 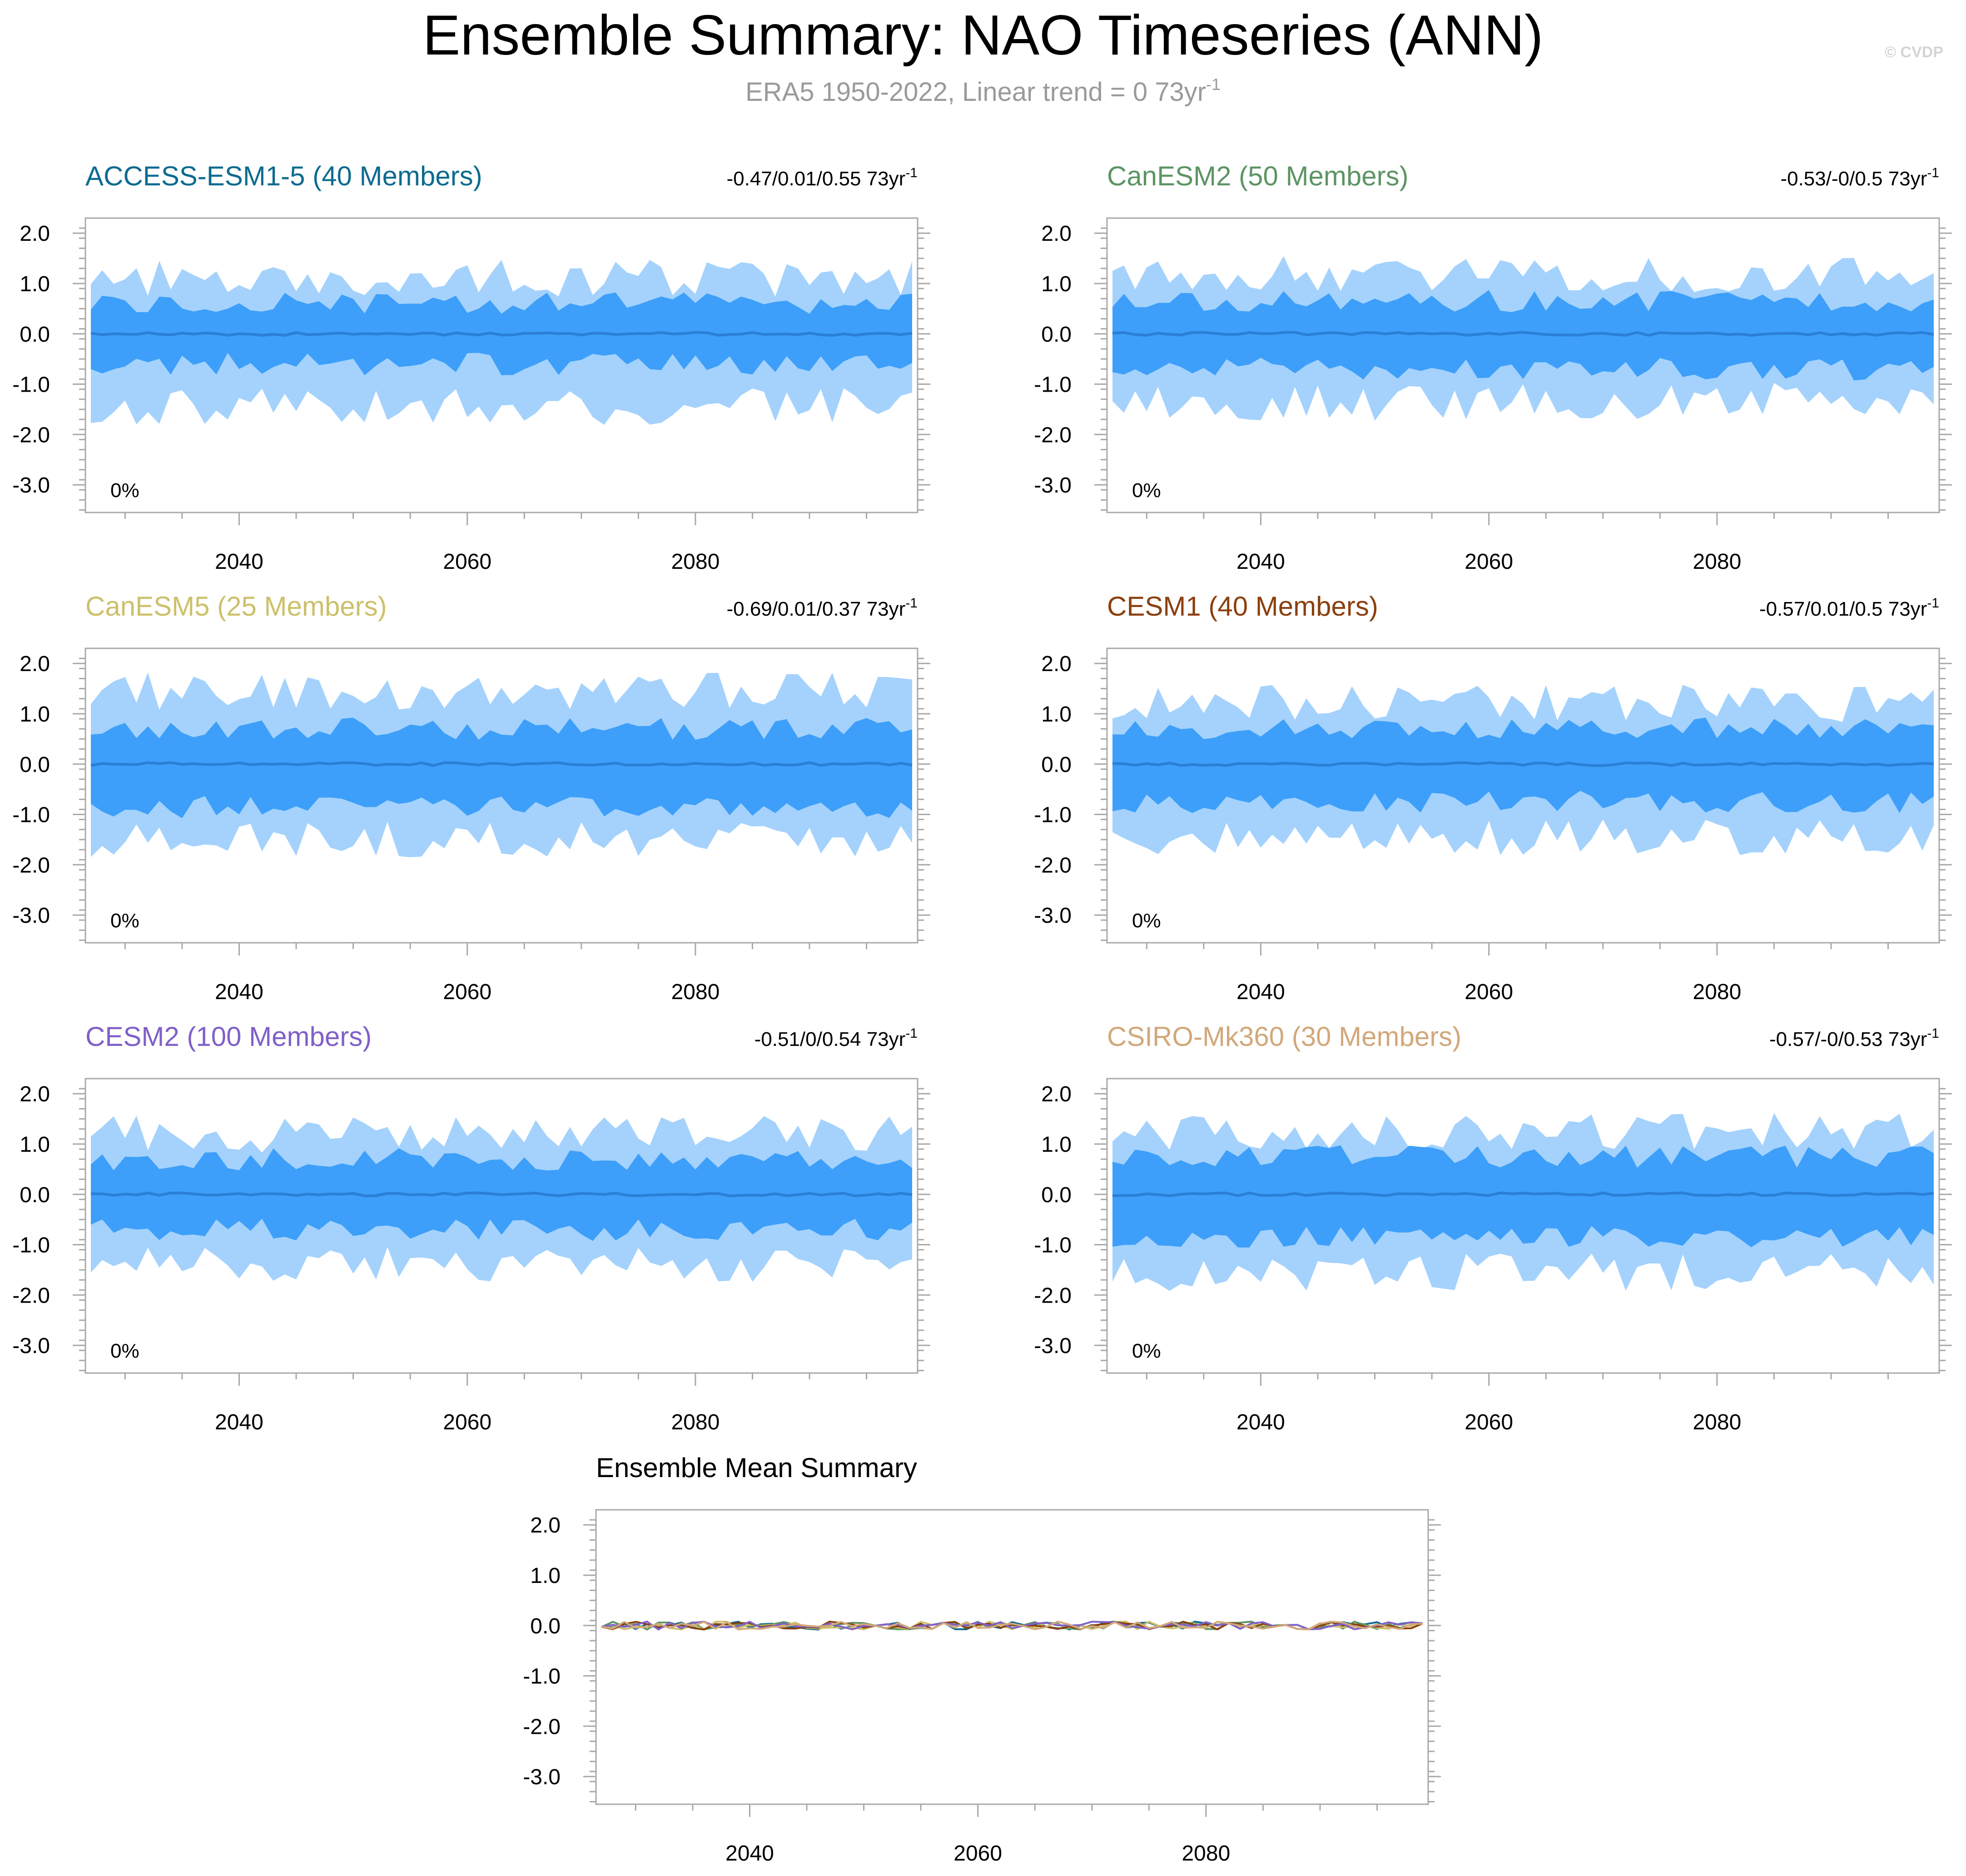 I want to click on panel-stats: -0.51/0/0.54 73yr-1, so click(x=836, y=1038).